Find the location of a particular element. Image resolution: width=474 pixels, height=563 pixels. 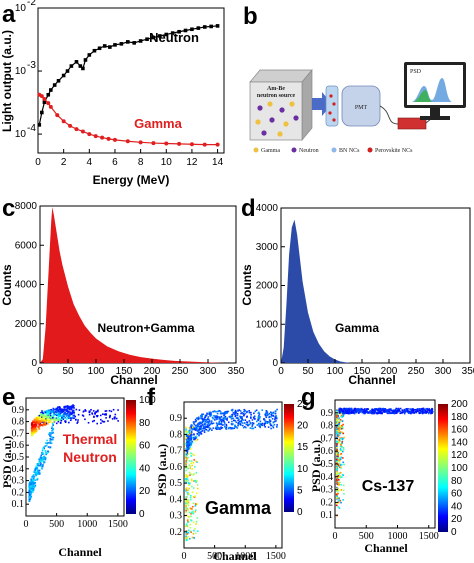

source-label-2: neutron source is located at coordinates (276, 96).